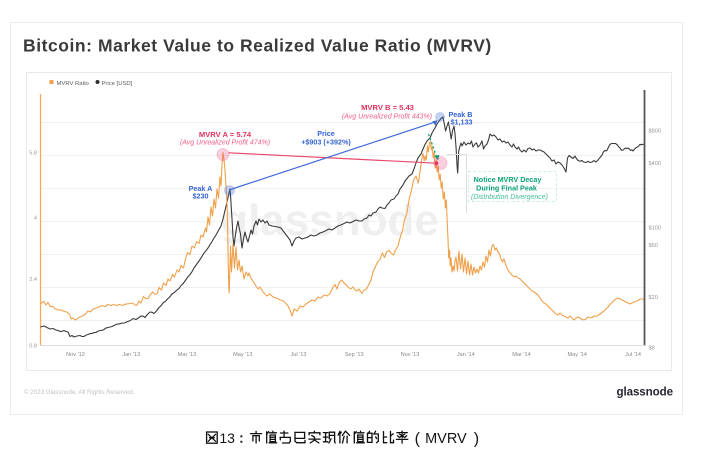 The image size is (703, 470). I want to click on svg-text: MVRV B = 5.43, so click(387, 107).